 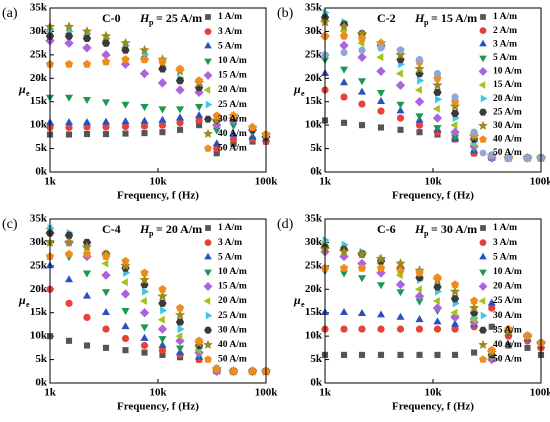 I want to click on panel-label: (a), so click(x=10, y=13).